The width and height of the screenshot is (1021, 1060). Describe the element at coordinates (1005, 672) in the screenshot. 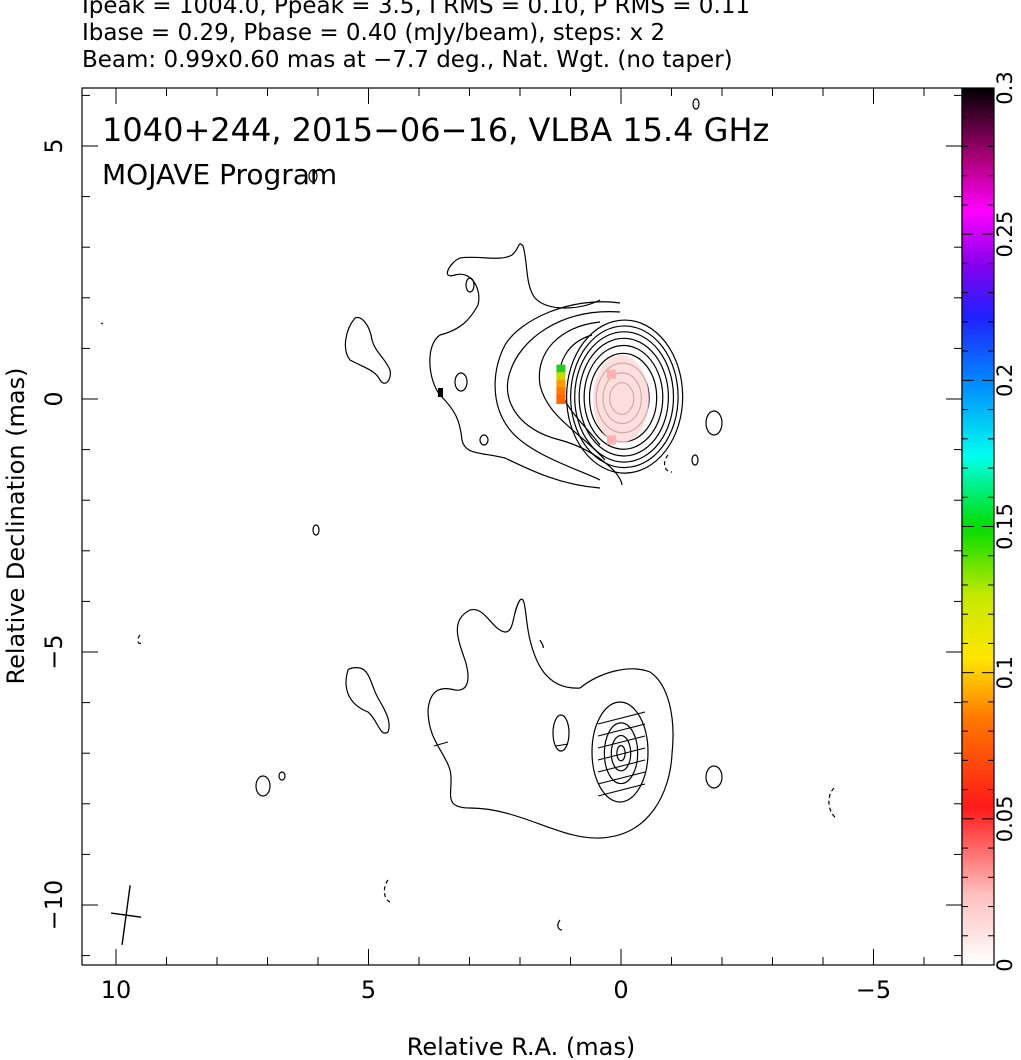

I see `colorbar-tick-label: 0.1` at that location.